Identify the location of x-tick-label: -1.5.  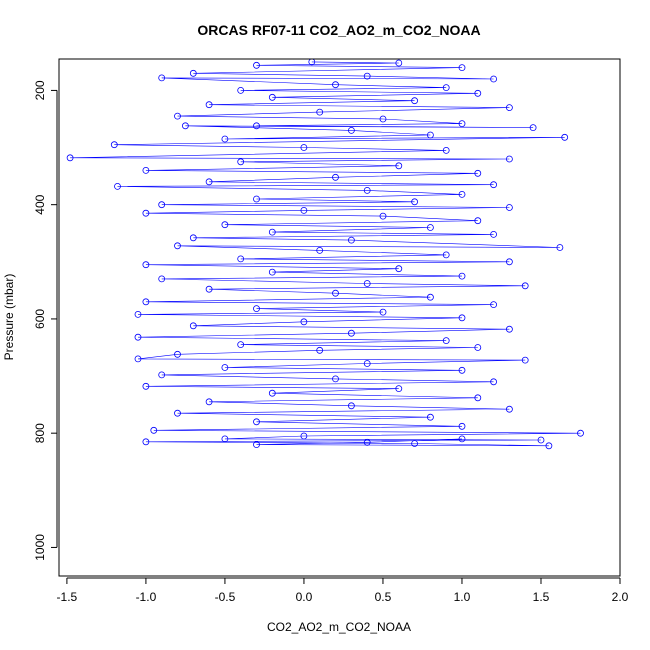
(67, 597).